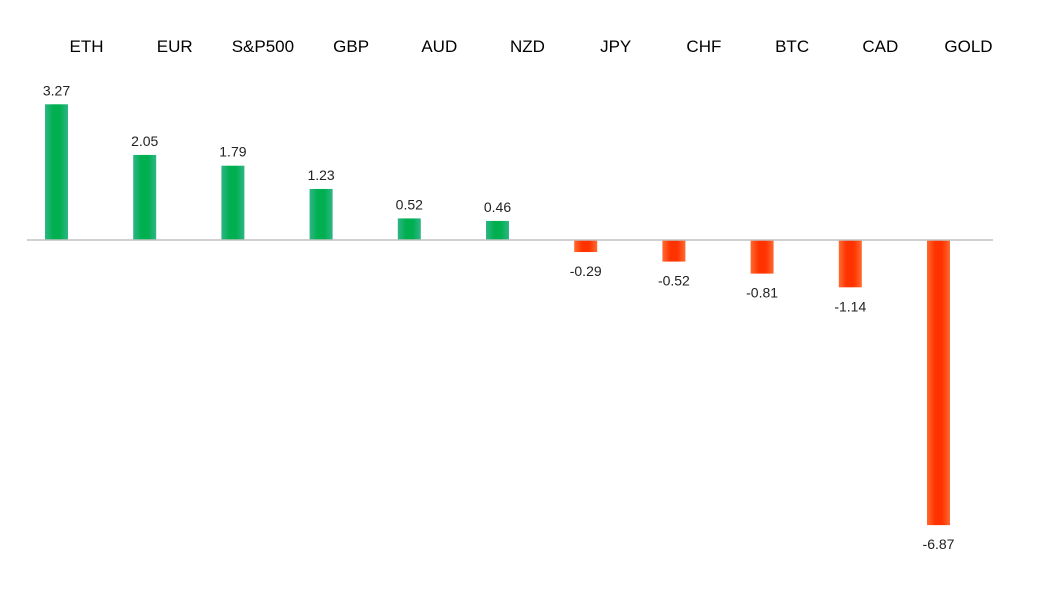  Describe the element at coordinates (674, 281) in the screenshot. I see `value-label-chf: -0.52` at that location.